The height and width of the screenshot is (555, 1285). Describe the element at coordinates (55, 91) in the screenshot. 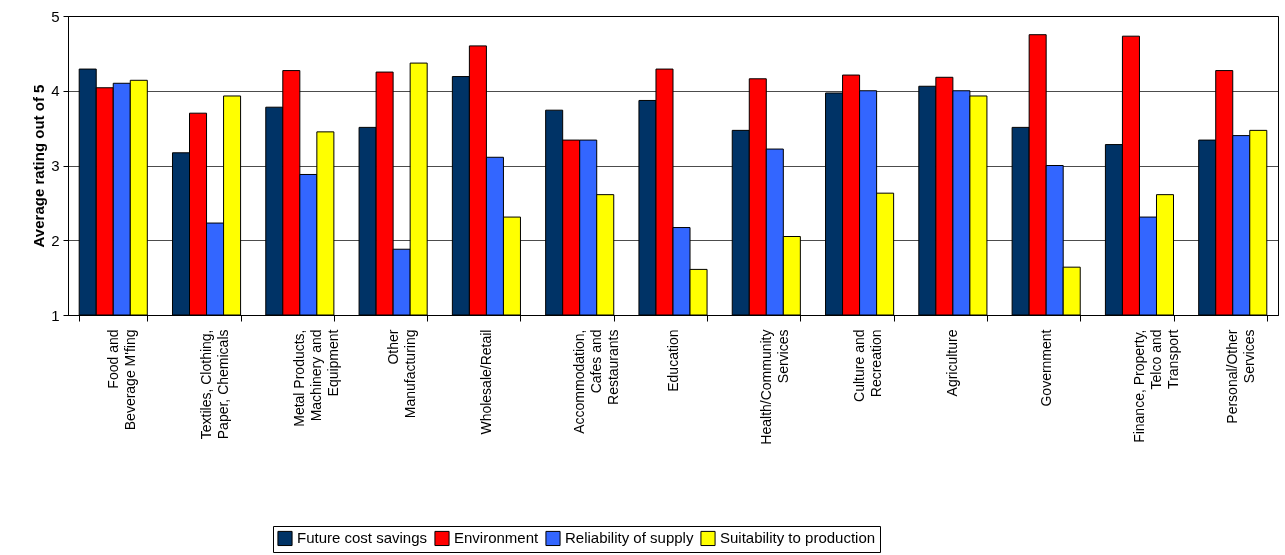

I see `y-tick-label: 4` at that location.